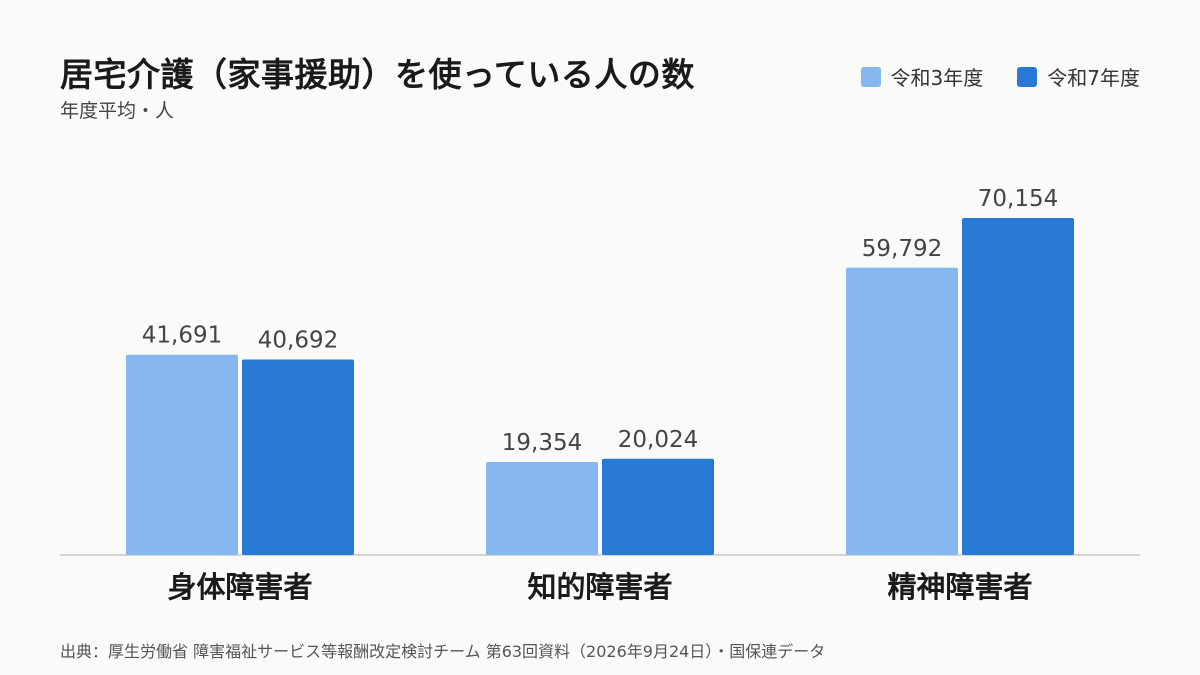  I want to click on data-label-r7-2: 70,154, so click(1018, 199).